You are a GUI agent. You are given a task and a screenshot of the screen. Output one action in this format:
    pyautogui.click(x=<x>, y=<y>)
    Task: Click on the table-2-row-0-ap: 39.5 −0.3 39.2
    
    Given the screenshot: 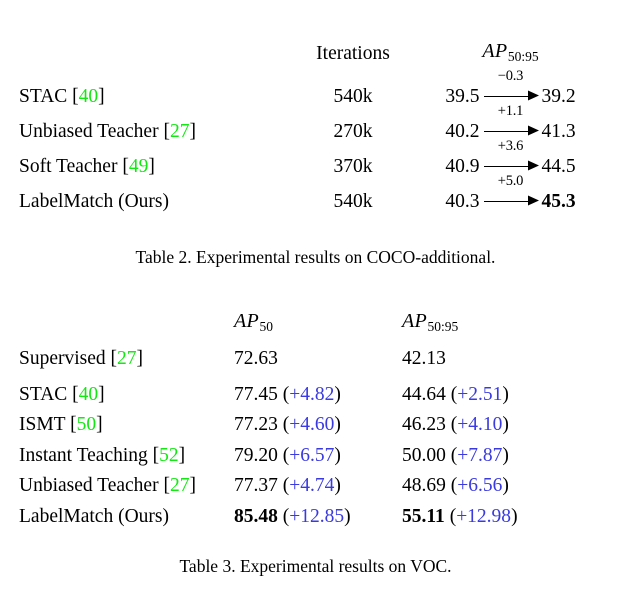 What is the action you would take?
    pyautogui.click(x=510, y=87)
    